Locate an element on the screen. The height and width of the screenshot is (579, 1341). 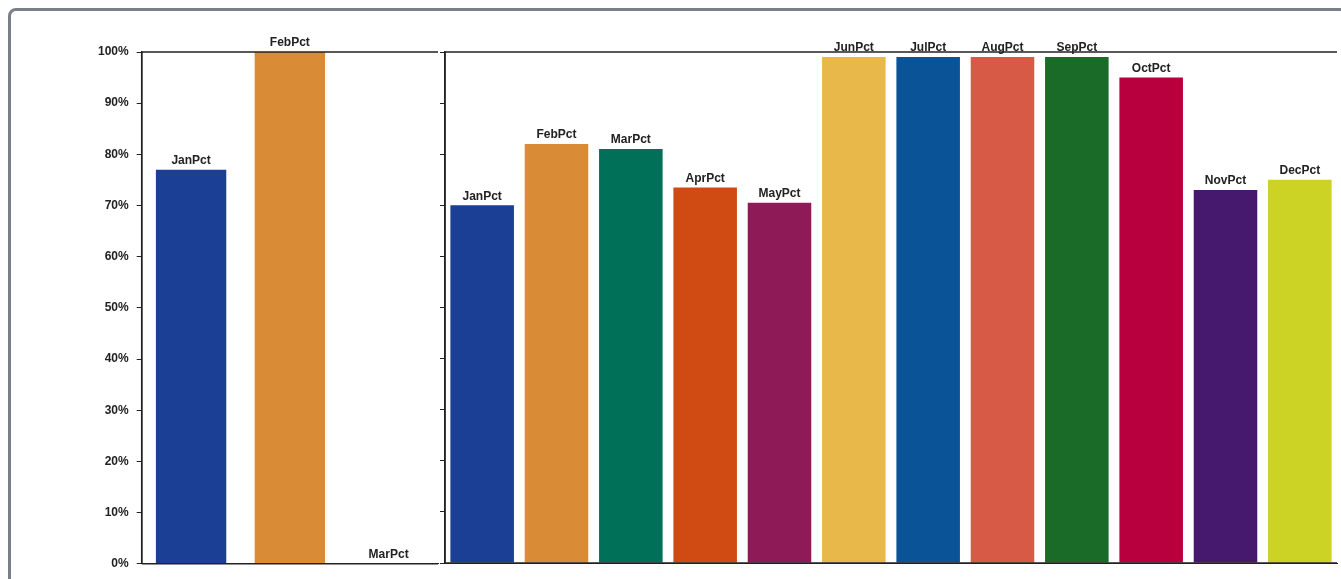
category-label: AugPct is located at coordinates (1002, 47).